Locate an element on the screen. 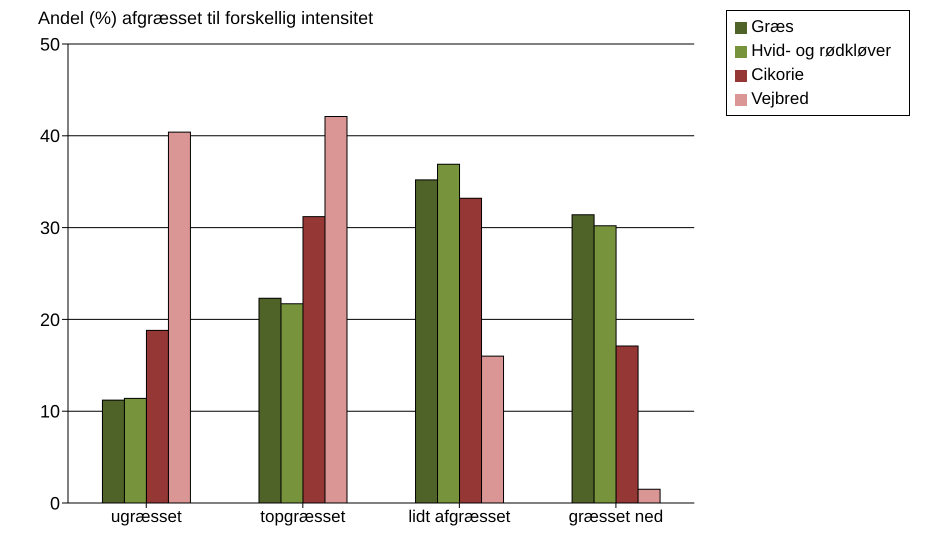 The width and height of the screenshot is (926, 557). y-tick-label: 50 is located at coordinates (50, 44).